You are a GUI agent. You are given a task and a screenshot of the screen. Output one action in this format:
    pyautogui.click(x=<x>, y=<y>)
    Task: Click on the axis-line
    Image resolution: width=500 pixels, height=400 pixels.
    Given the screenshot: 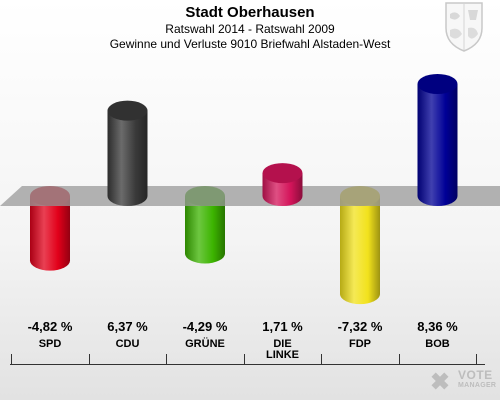 What is the action you would take?
    pyautogui.click(x=247, y=364)
    